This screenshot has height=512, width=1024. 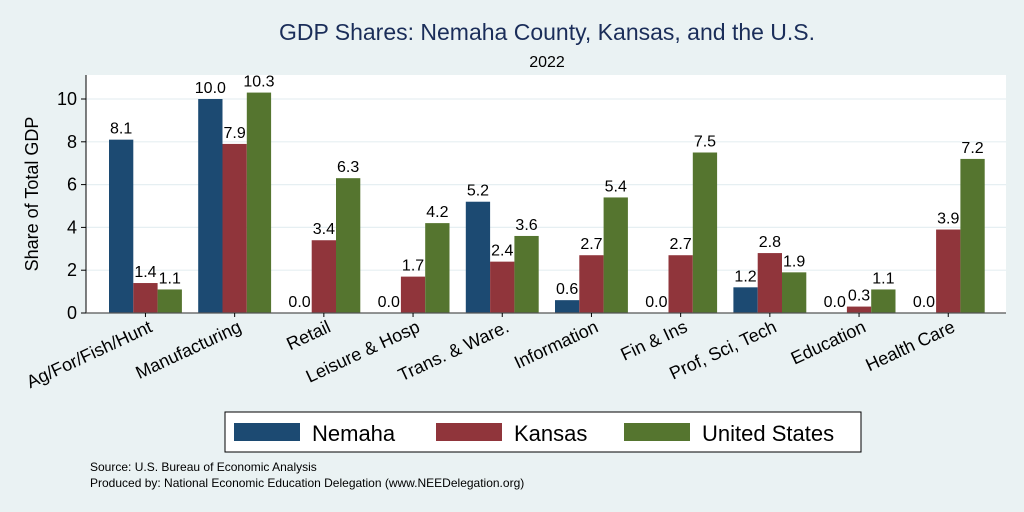 I want to click on source-note: Source: U.S. Bureau of Economic Analysis, so click(x=203, y=467).